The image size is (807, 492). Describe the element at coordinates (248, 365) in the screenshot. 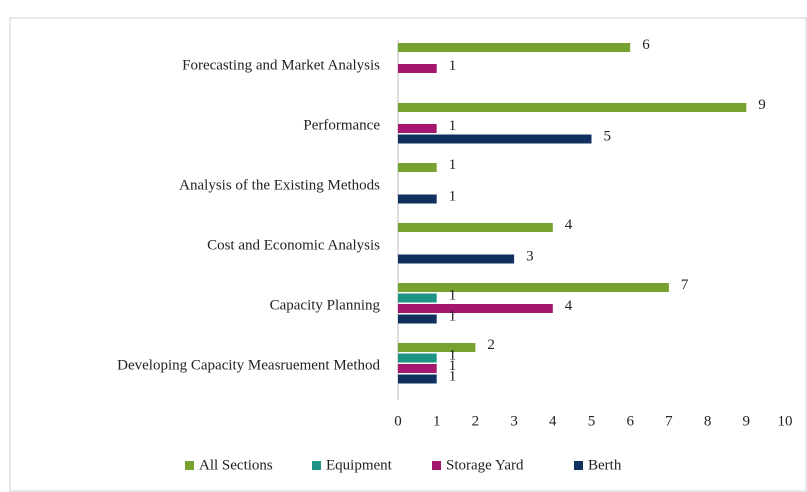

I see `category-label: Developing Capacity Measruement Method` at that location.